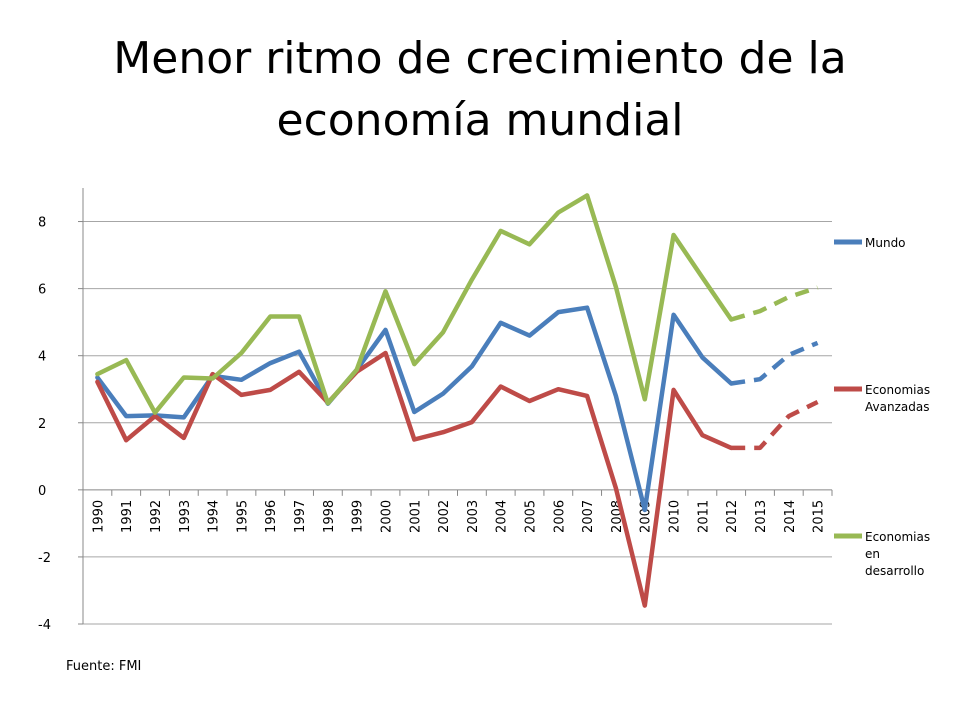 The height and width of the screenshot is (720, 960). Describe the element at coordinates (44, 558) in the screenshot. I see `y-tick-label: -2` at that location.